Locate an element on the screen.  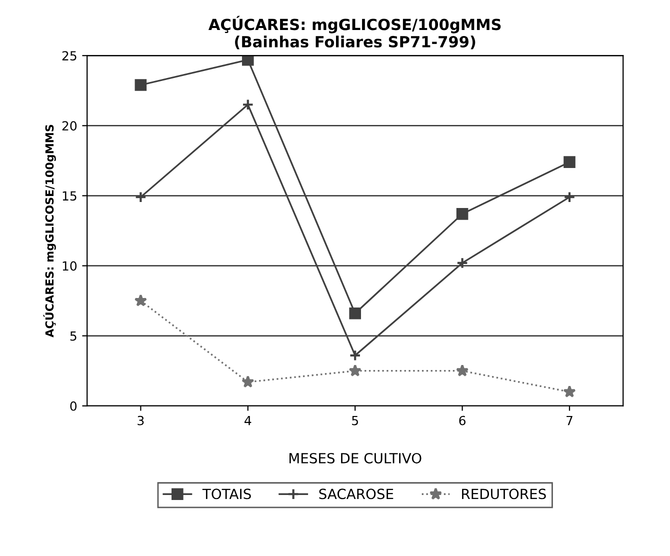
y-tick-label: 15 is located at coordinates (69, 196).